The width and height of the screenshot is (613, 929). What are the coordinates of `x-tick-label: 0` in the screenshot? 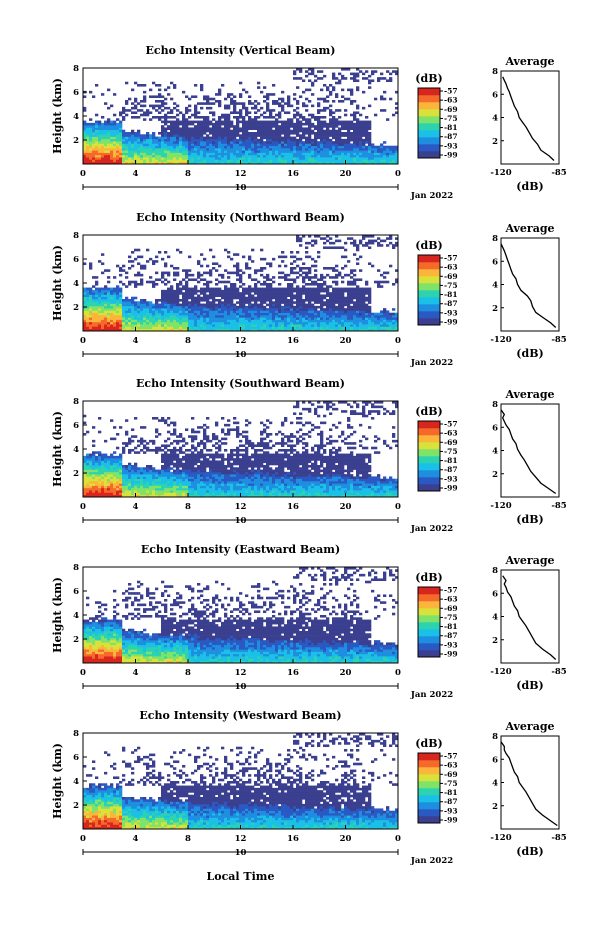 It's located at (398, 174).